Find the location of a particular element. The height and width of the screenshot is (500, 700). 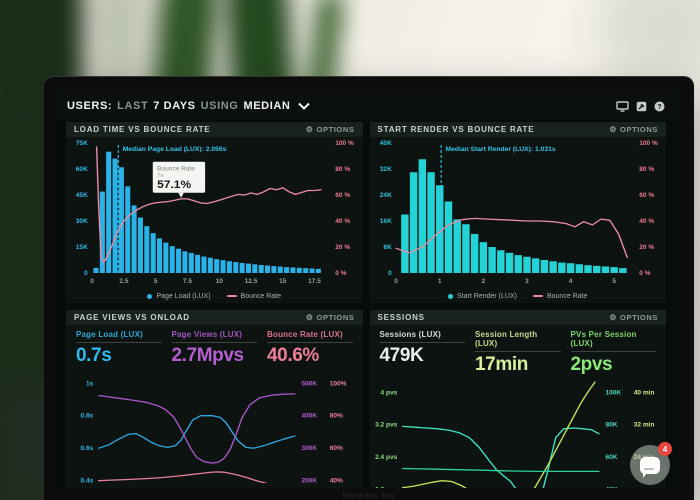

panel-title: PAGE VIEWS VS ONLOAD is located at coordinates (132, 317).